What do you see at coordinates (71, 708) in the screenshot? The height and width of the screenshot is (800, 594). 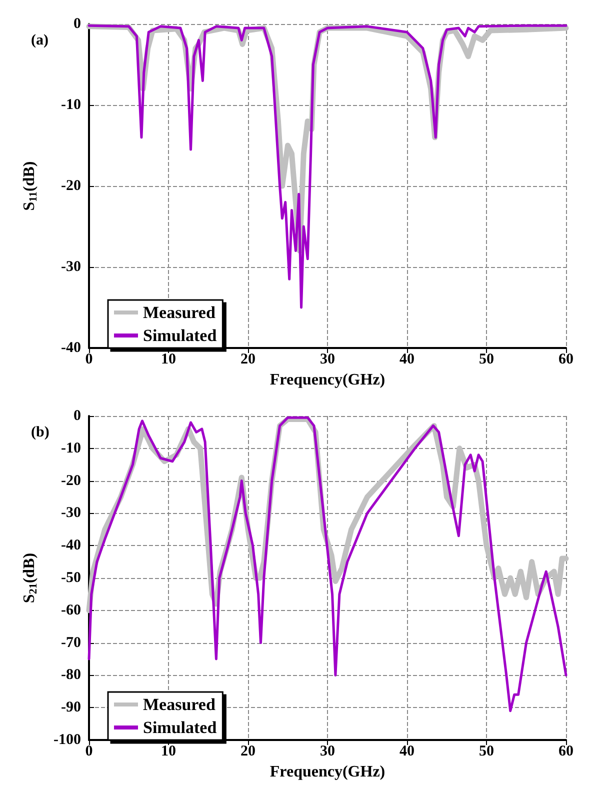 I see `y-tick-label: -90` at bounding box center [71, 708].